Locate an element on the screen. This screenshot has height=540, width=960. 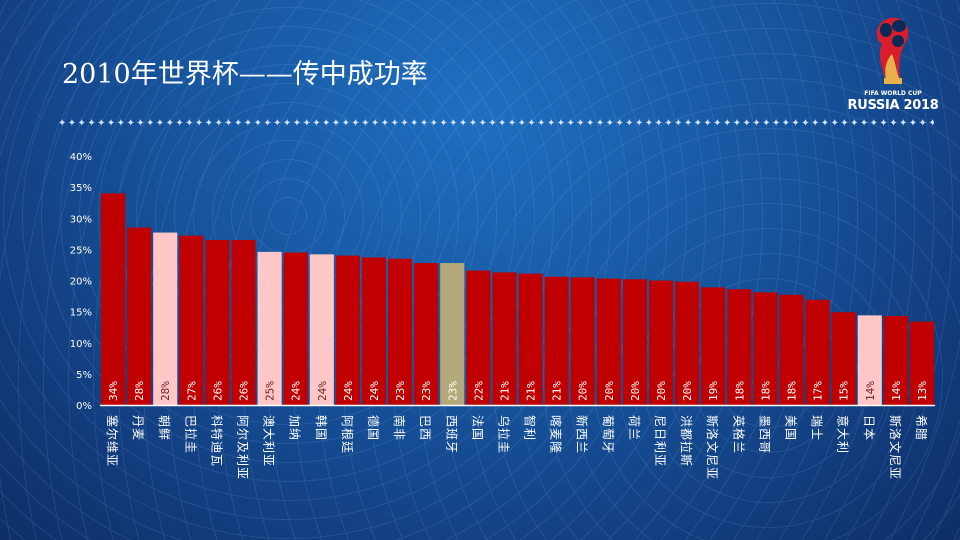
logo-line-2: RUSSIA 2018 is located at coordinates (893, 105).